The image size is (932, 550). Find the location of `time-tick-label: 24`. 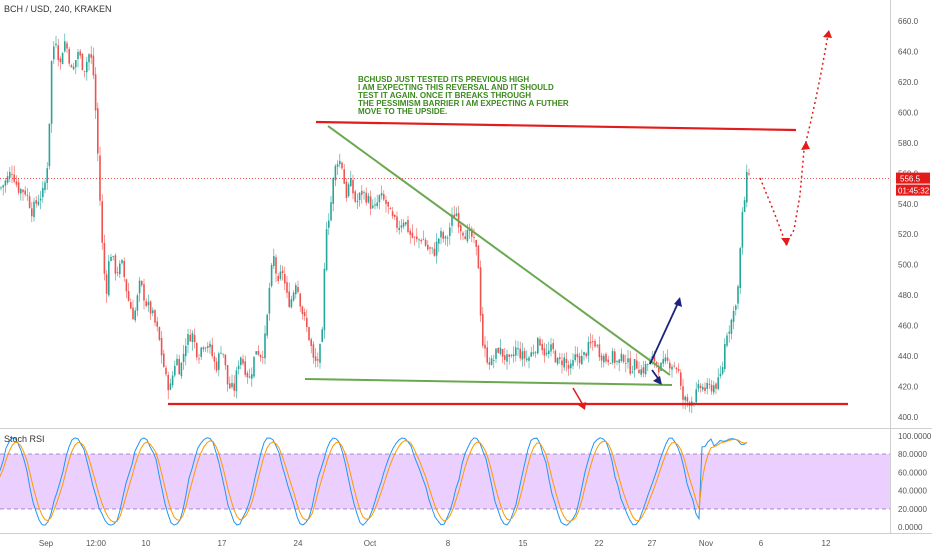

time-tick-label: 24 is located at coordinates (298, 543).